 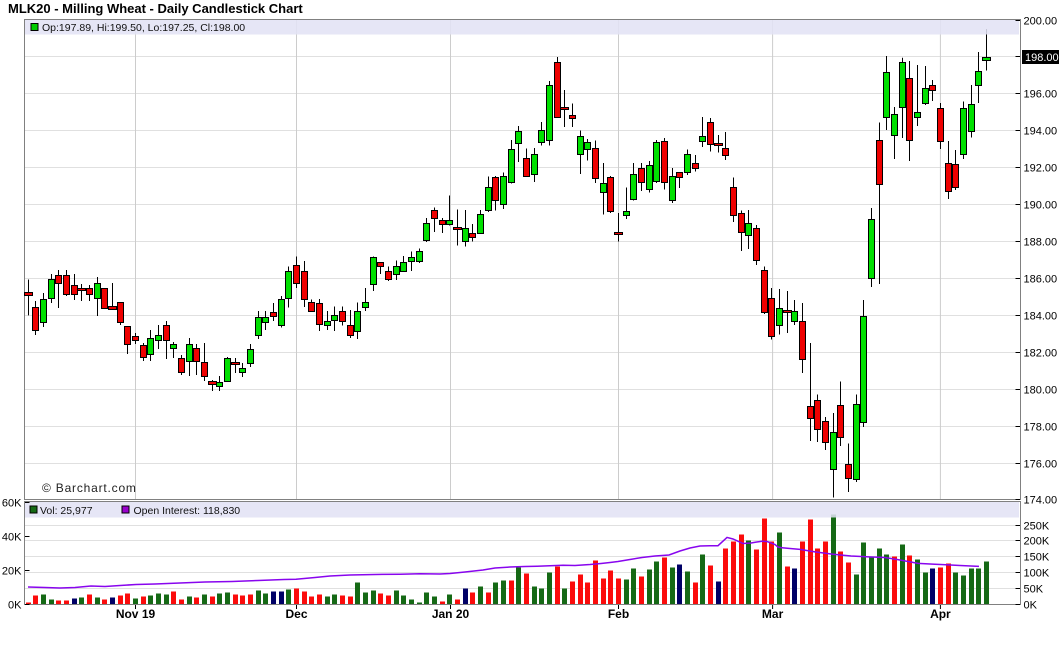 I want to click on svg-text: 182.00, so click(x=1041, y=354).